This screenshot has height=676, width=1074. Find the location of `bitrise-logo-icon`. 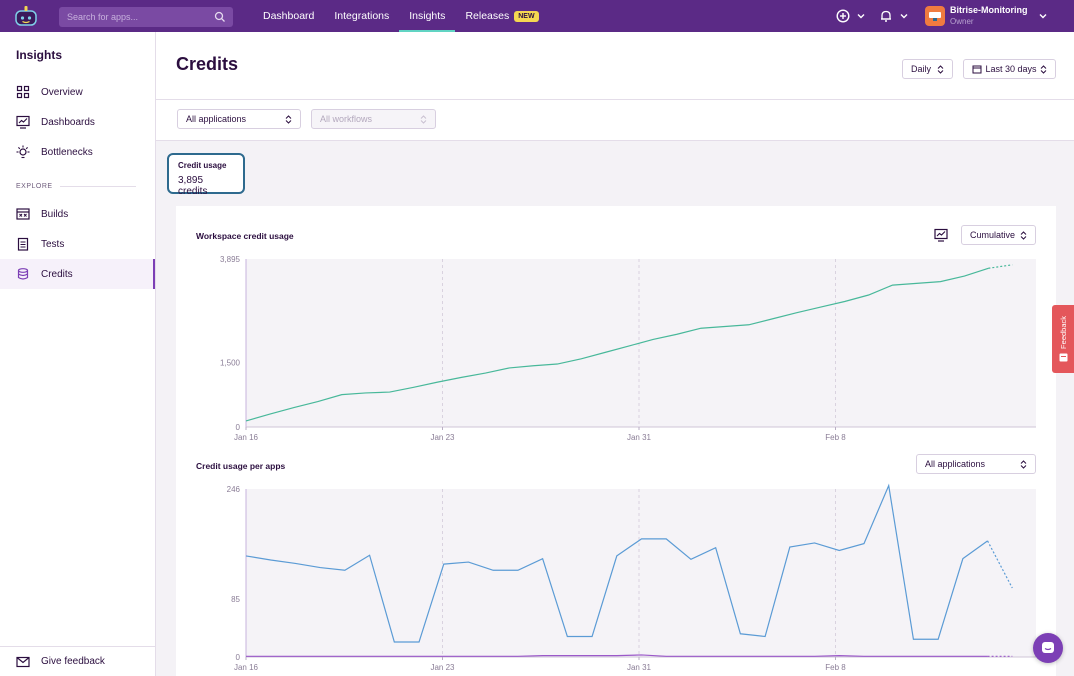

bitrise-logo-icon is located at coordinates (26, 16).